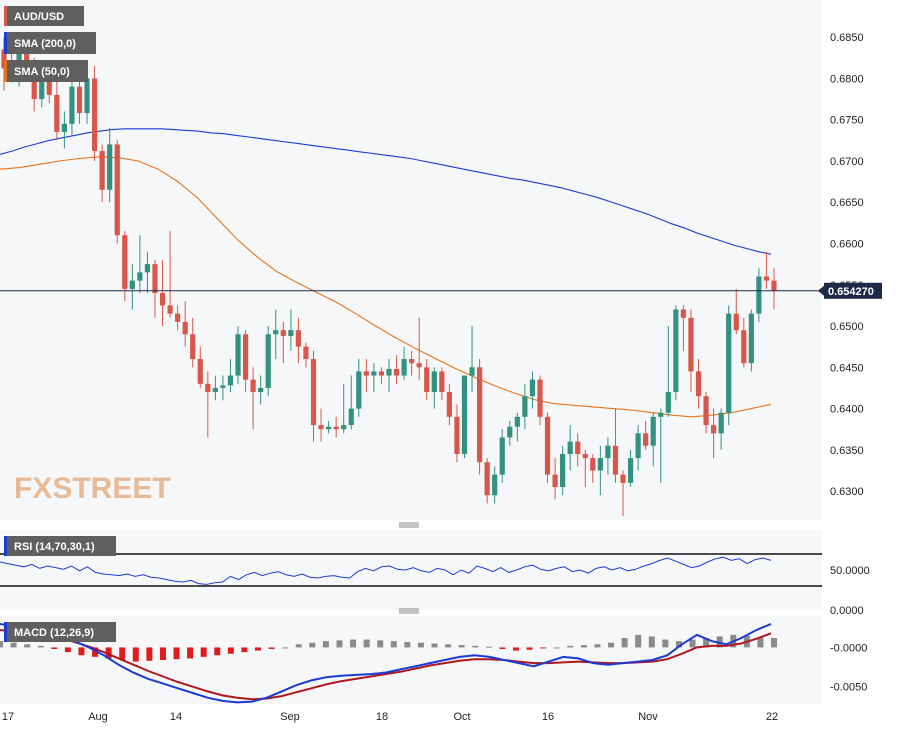  I want to click on price-tick-label: 0.6750, so click(847, 121).